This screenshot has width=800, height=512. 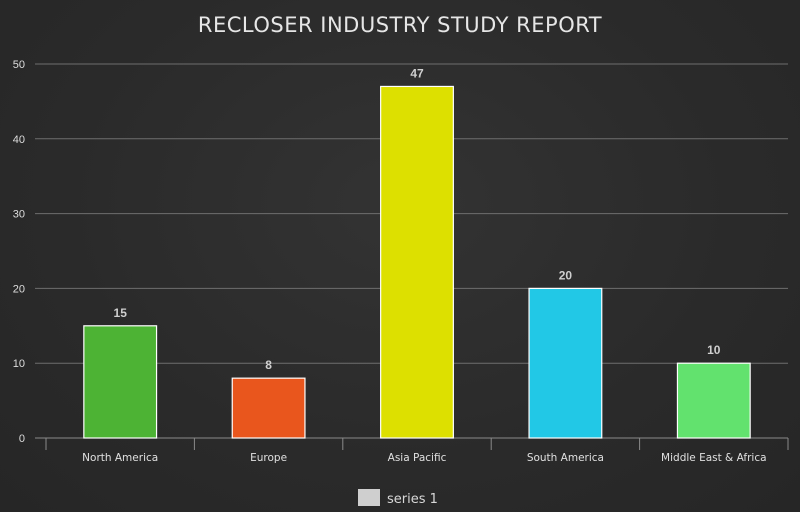 I want to click on x-tick-label: Middle East & Africa, so click(x=714, y=458).